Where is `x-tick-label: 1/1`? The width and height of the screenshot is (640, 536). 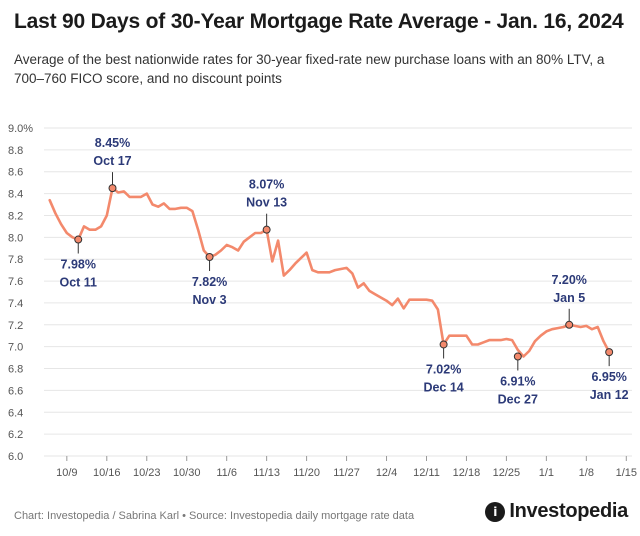
x-tick-label: 1/1 is located at coordinates (546, 473).